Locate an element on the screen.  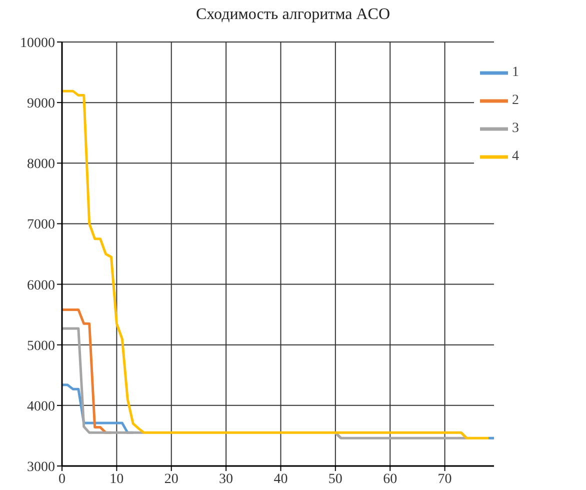
x-tick-label: 50 is located at coordinates (335, 479).